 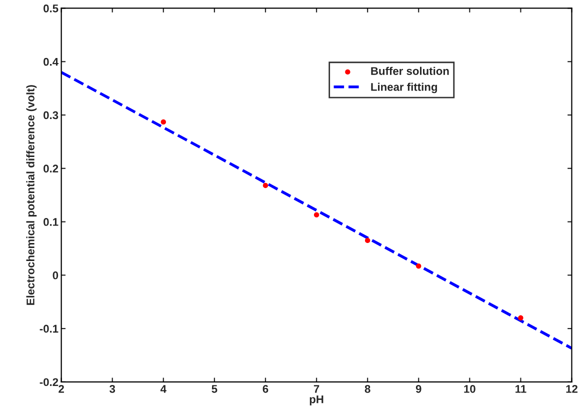 What do you see at coordinates (49, 328) in the screenshot?
I see `y-tick-label: -0.1` at bounding box center [49, 328].